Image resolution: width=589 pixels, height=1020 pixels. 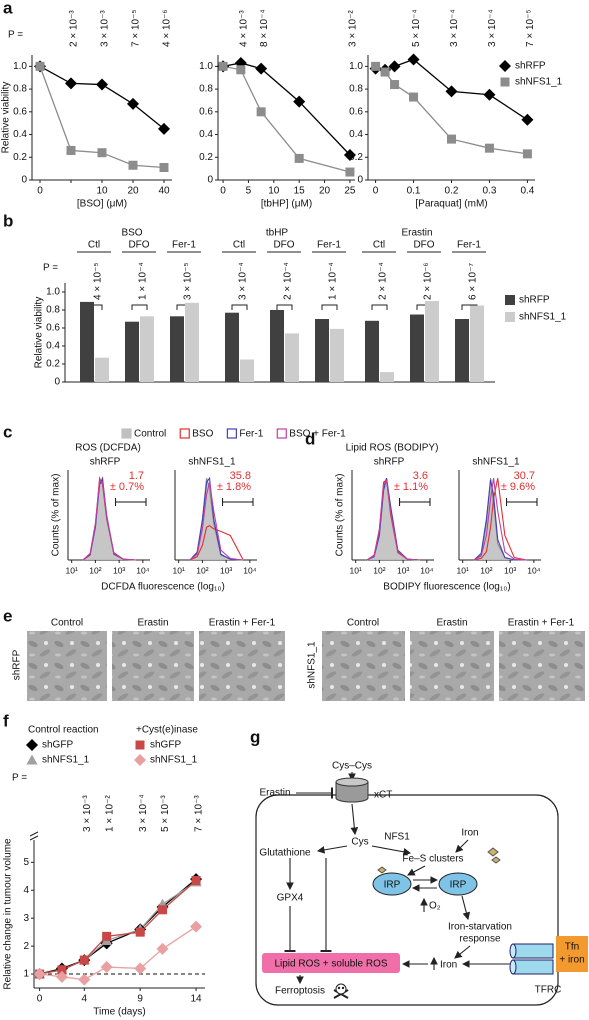 What do you see at coordinates (85, 999) in the screenshot?
I see `x-tick-label: 4` at bounding box center [85, 999].